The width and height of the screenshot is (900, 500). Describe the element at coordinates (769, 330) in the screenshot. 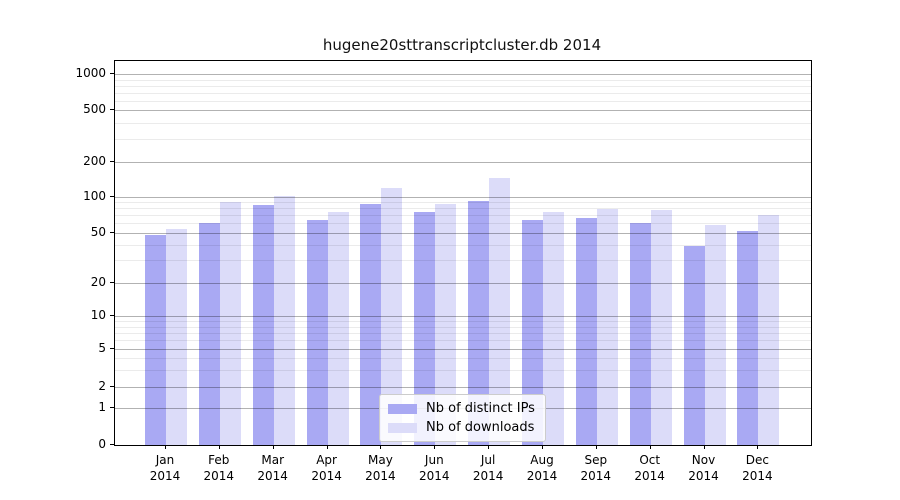

I see `bar-downloads-dec` at that location.